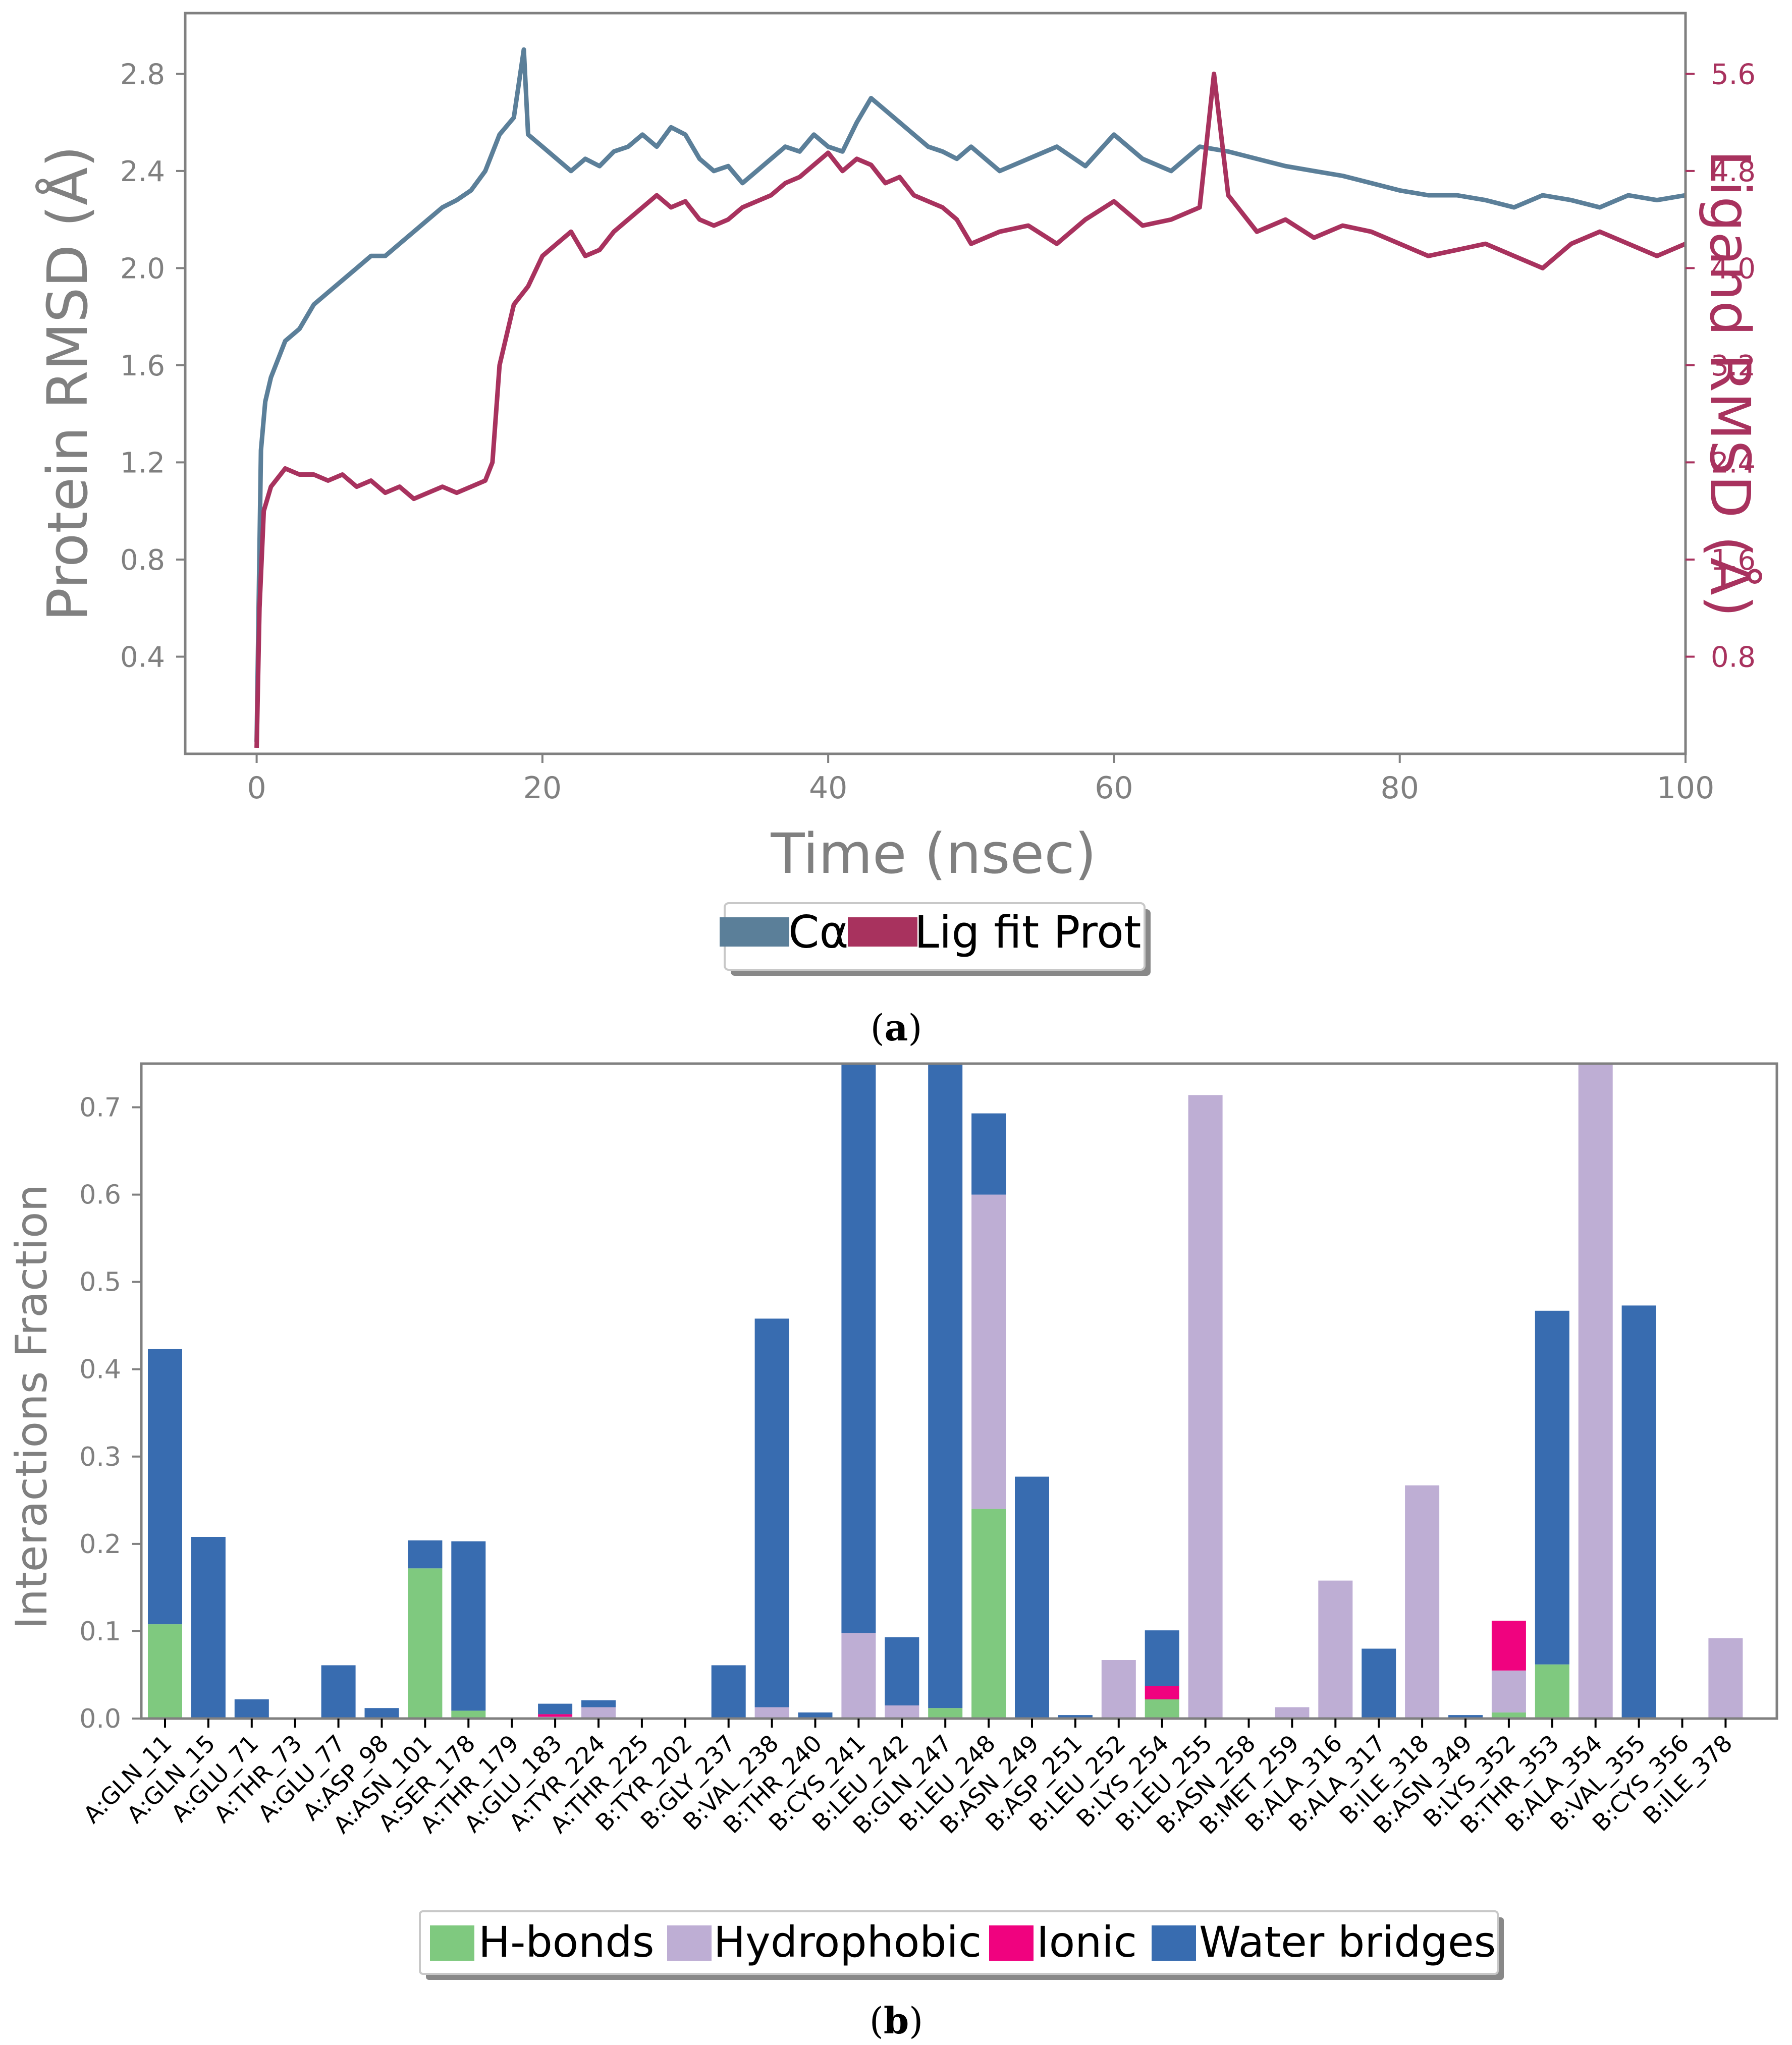  What do you see at coordinates (67, 383) in the screenshot?
I see `panel-a-y-axis-label: Protein RMSD (Å)` at bounding box center [67, 383].